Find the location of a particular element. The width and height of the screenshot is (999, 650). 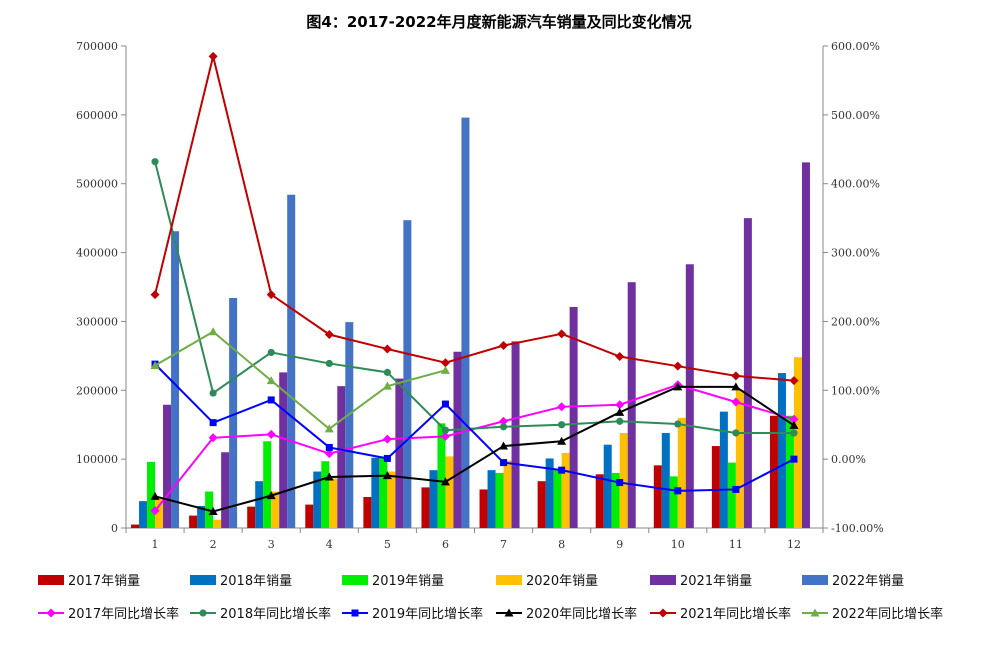

y-left-tick-label: 200000 is located at coordinates (97, 390).